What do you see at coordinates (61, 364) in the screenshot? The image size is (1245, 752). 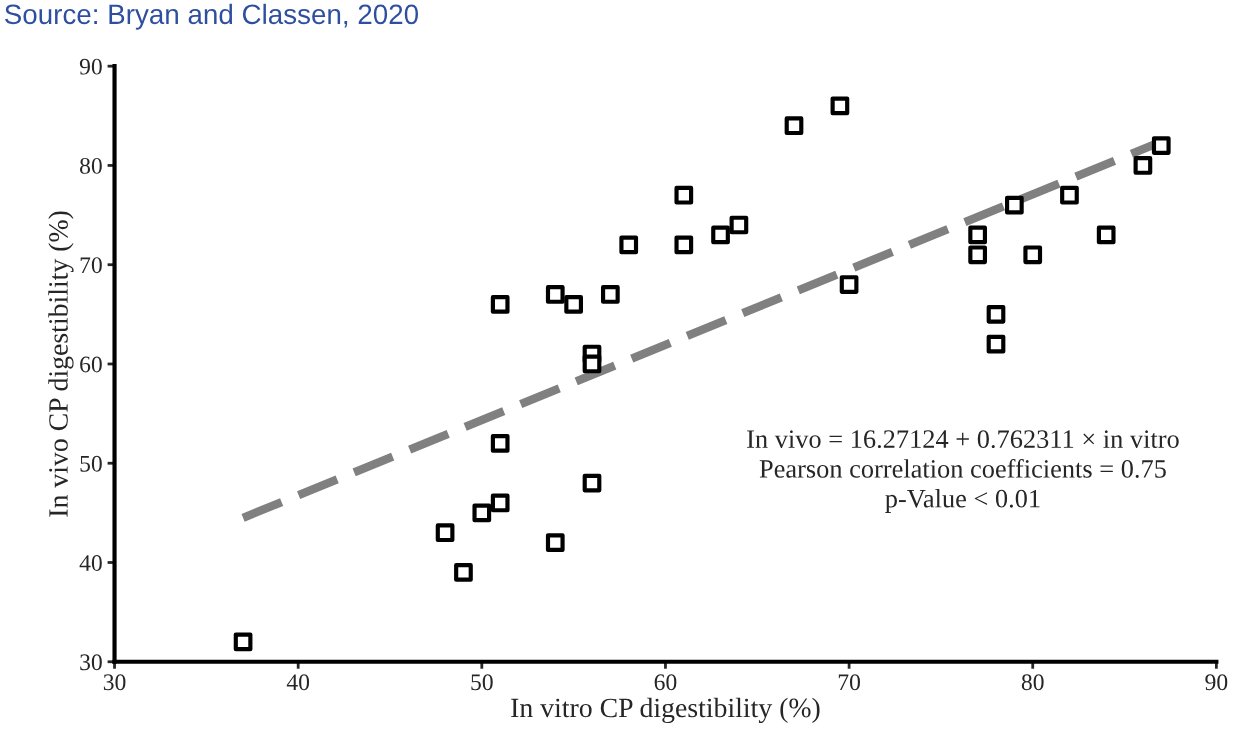 I see `y-axis-title: In vivo CP digestibility (%)` at bounding box center [61, 364].